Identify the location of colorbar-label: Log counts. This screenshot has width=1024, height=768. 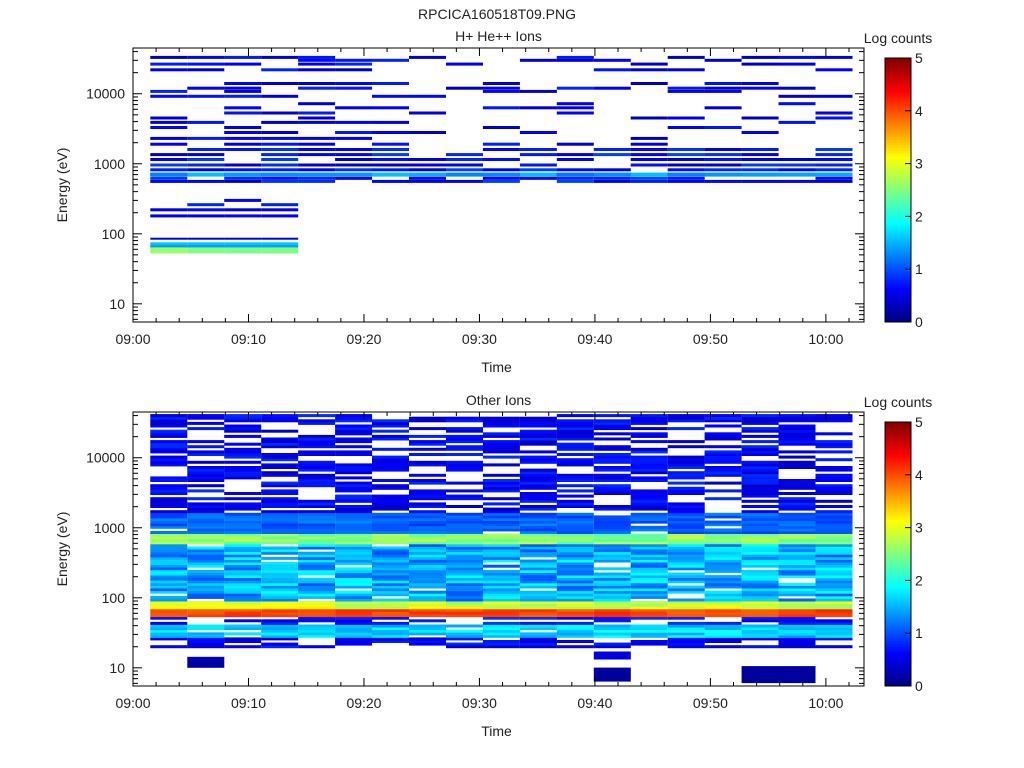
(898, 402).